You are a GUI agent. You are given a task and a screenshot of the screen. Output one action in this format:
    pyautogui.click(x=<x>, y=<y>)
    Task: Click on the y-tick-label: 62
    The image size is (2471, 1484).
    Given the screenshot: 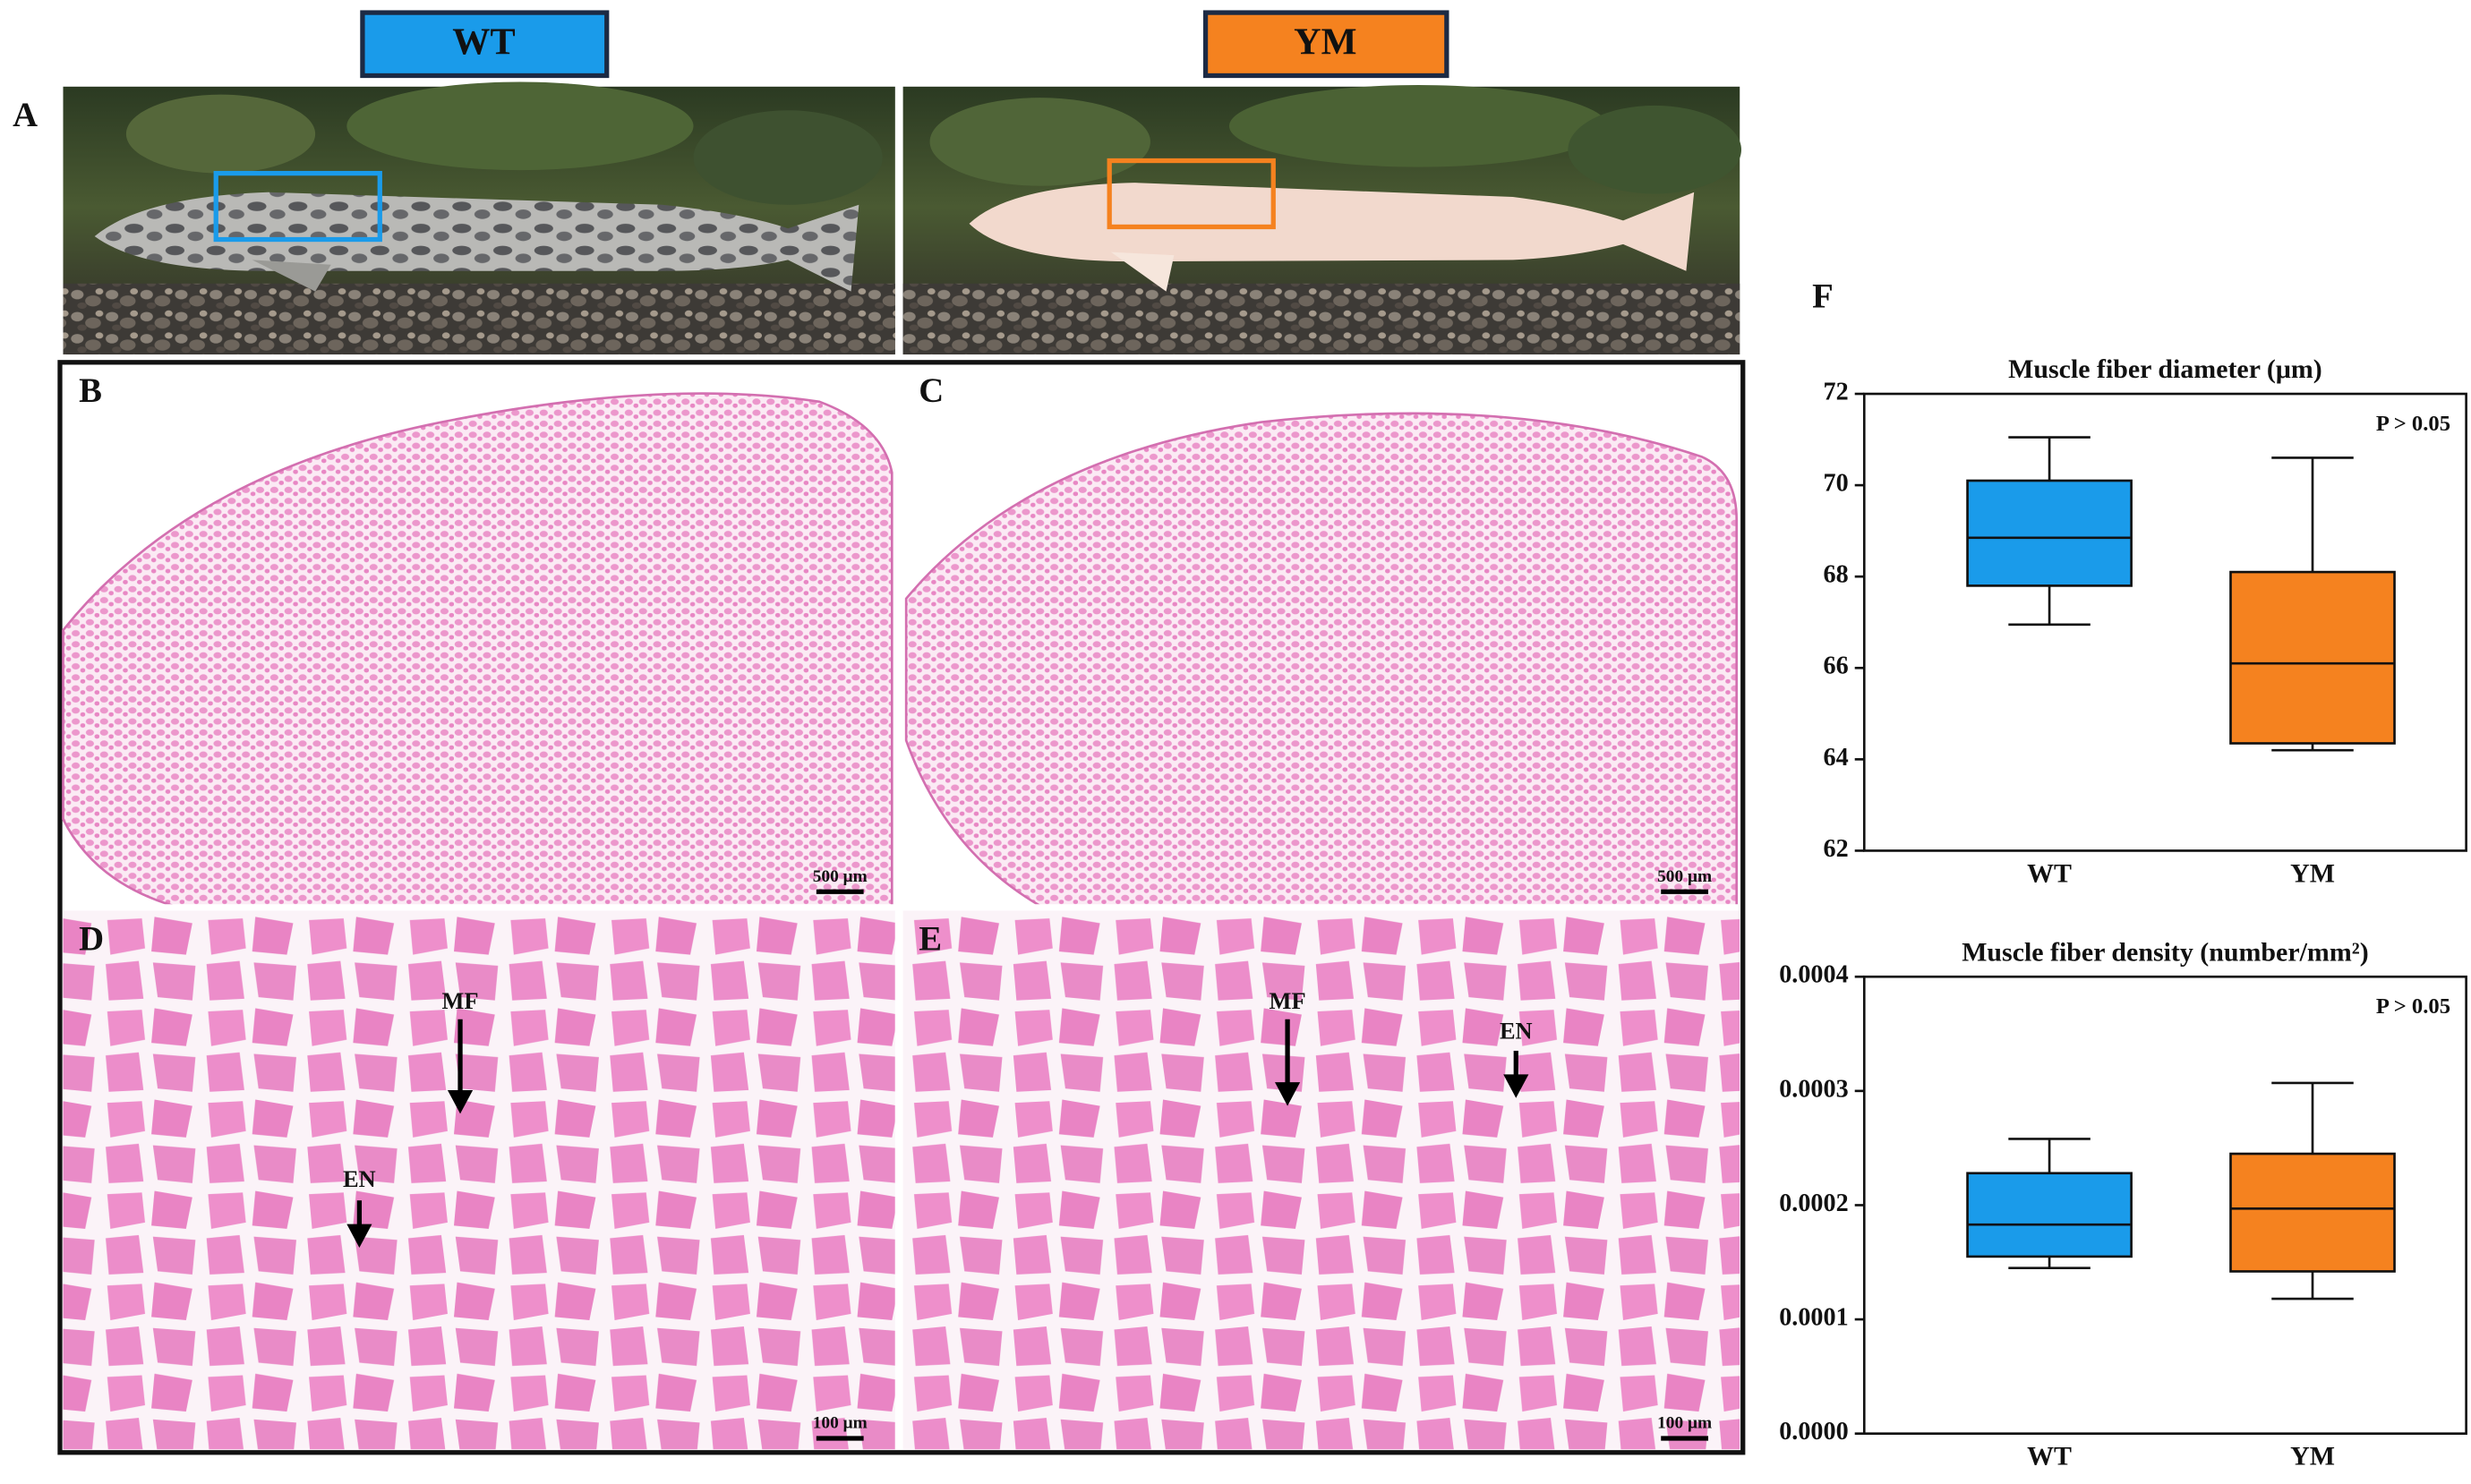 What is the action you would take?
    pyautogui.click(x=1836, y=849)
    